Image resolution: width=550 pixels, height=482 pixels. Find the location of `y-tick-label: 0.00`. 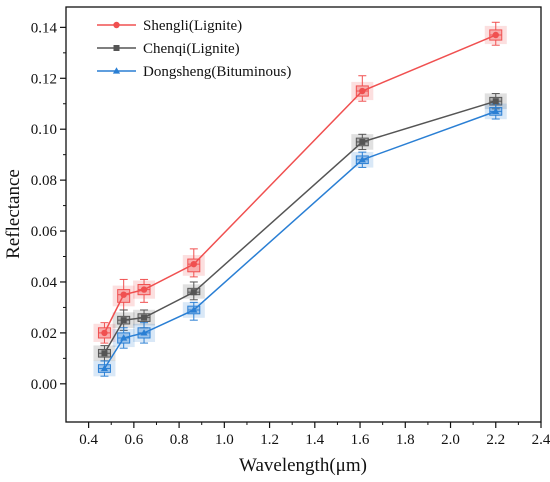

y-tick-label: 0.00 is located at coordinates (44, 385).